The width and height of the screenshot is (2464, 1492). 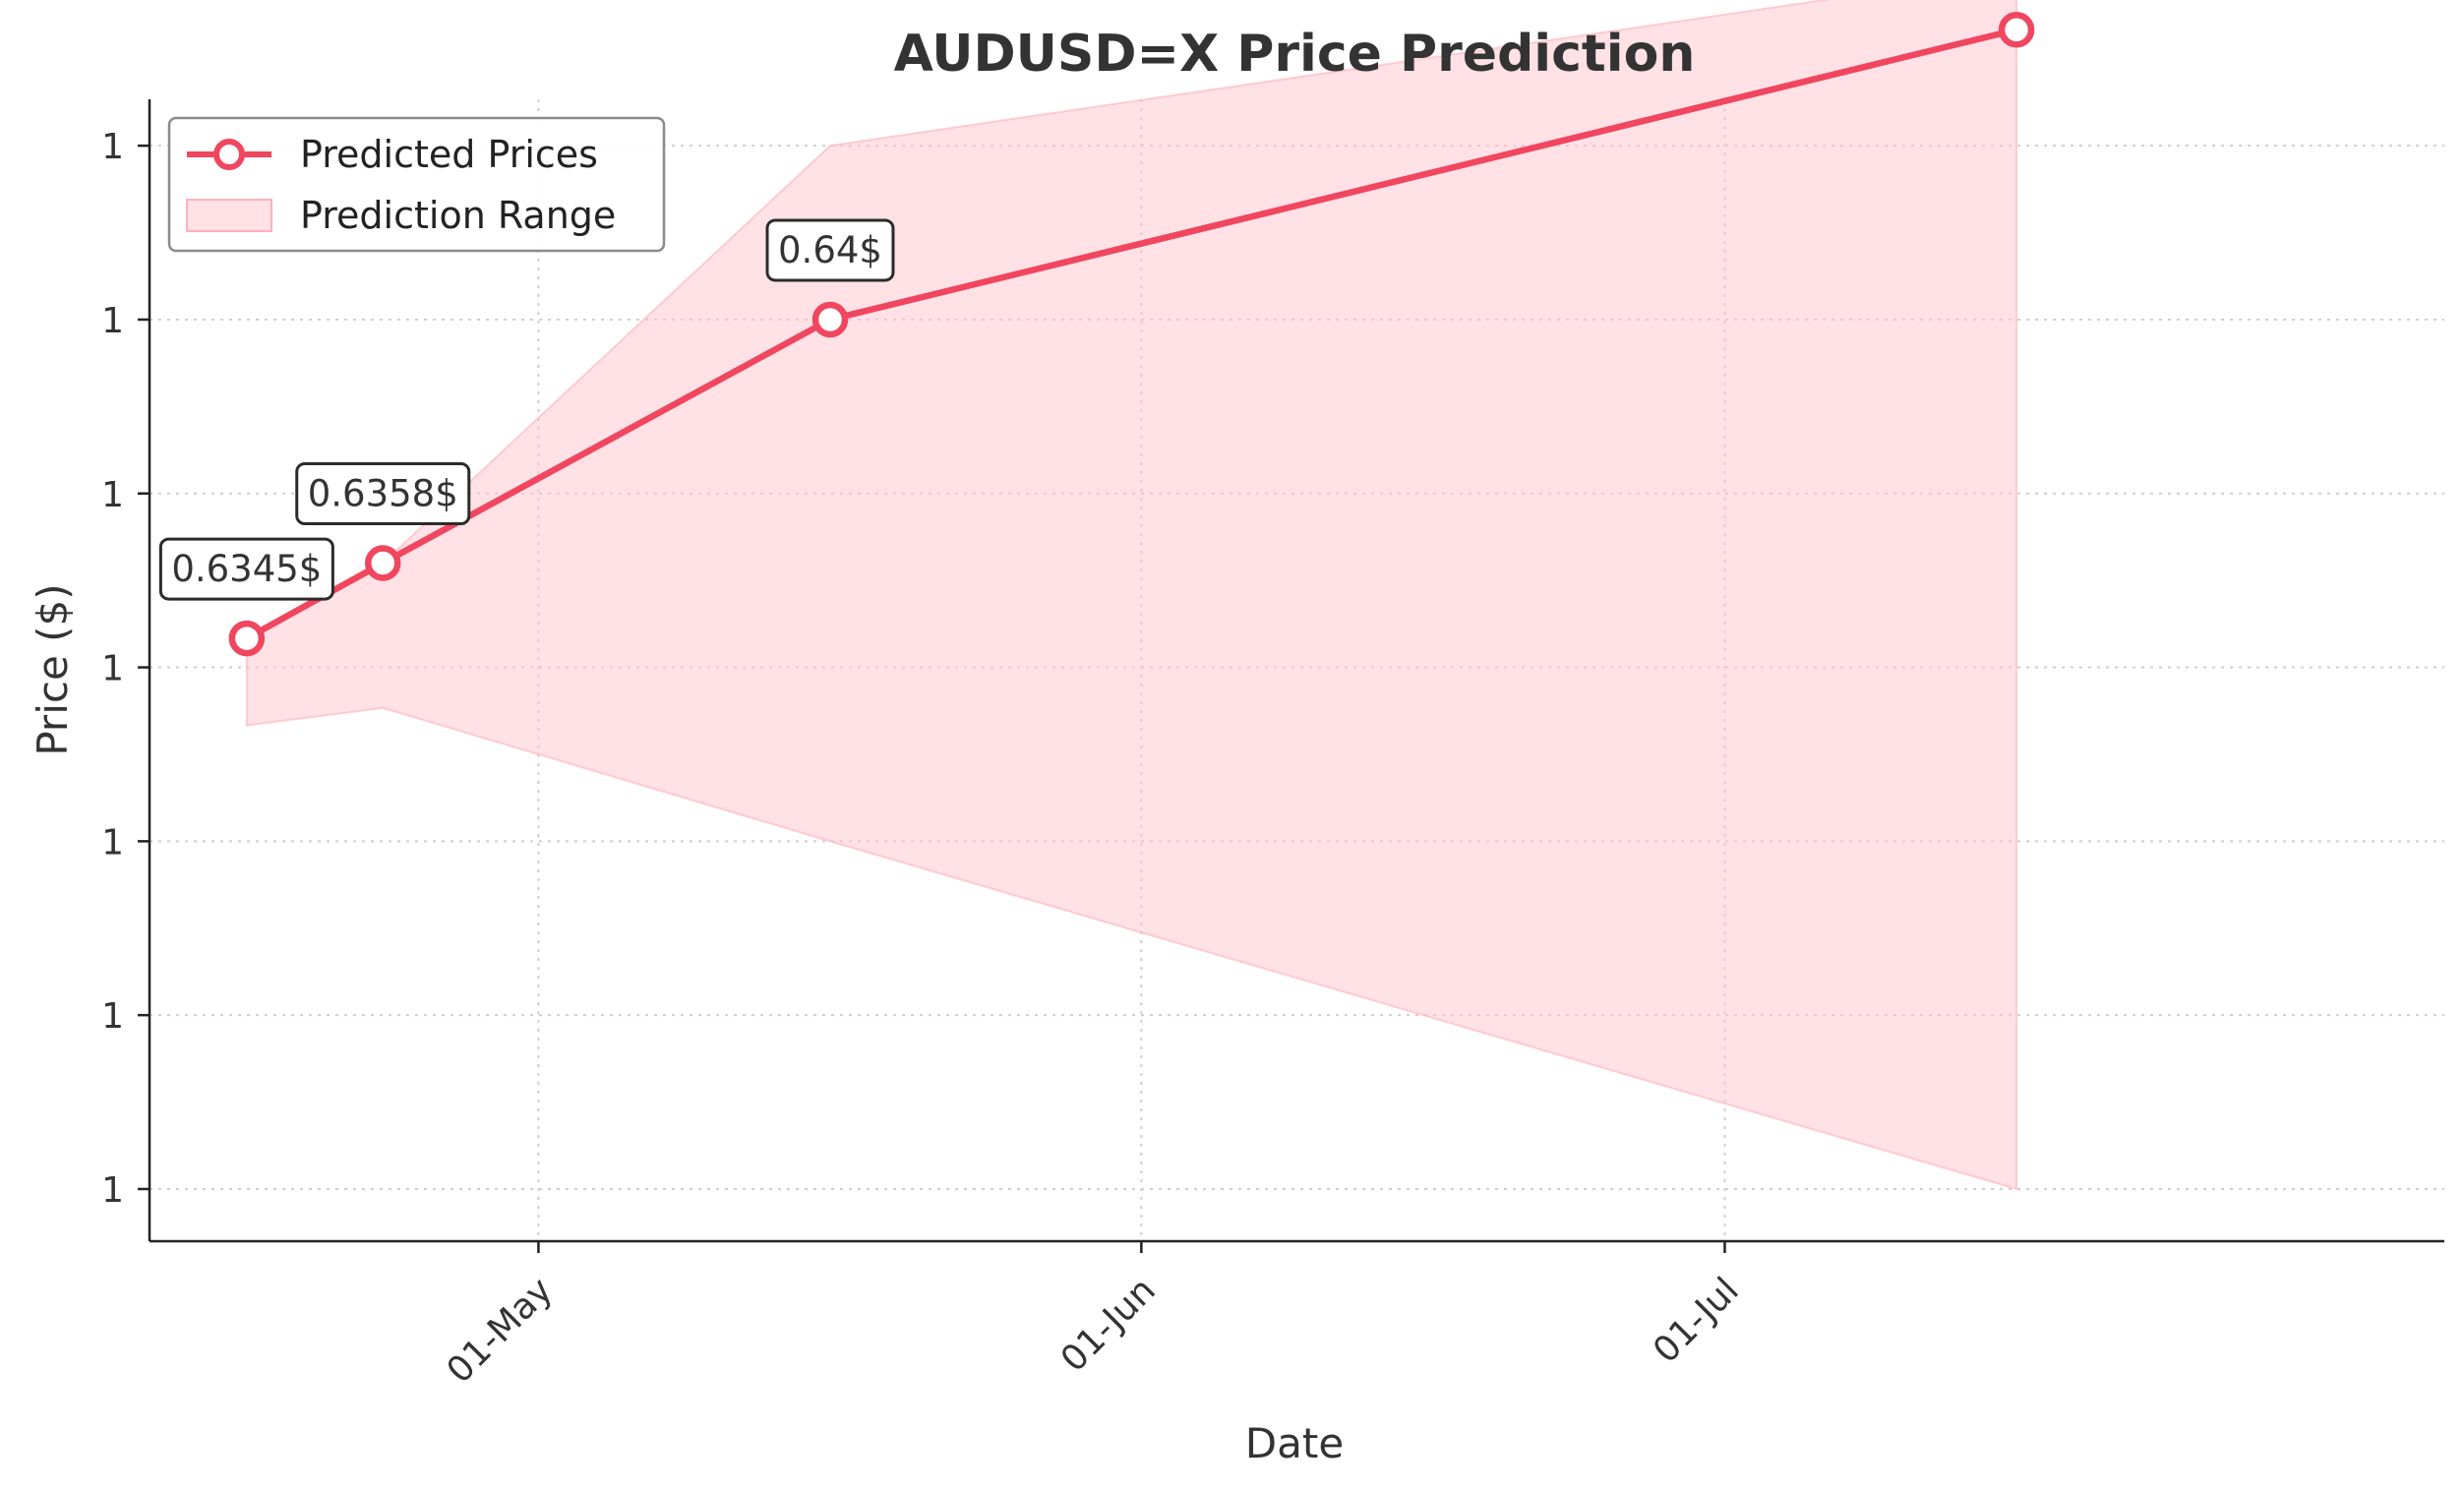 What do you see at coordinates (229, 215) in the screenshot?
I see `legend-range-swatch` at bounding box center [229, 215].